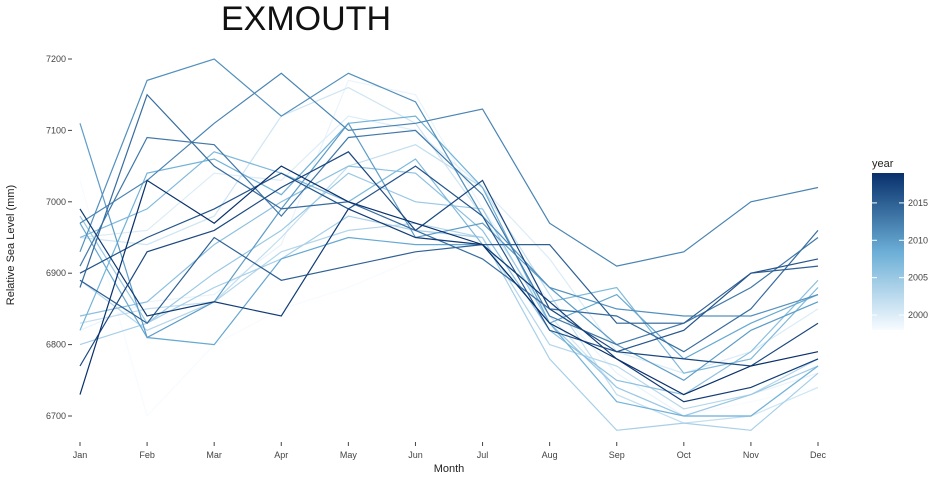  I want to click on x-tick-label: Sep, so click(617, 455).